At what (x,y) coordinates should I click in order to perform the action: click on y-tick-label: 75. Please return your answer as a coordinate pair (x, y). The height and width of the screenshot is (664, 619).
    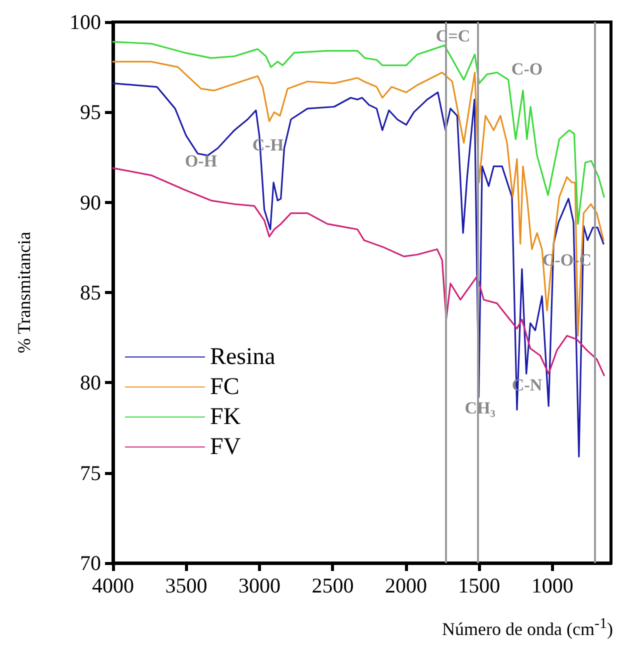
    Looking at the image, I should click on (90, 472).